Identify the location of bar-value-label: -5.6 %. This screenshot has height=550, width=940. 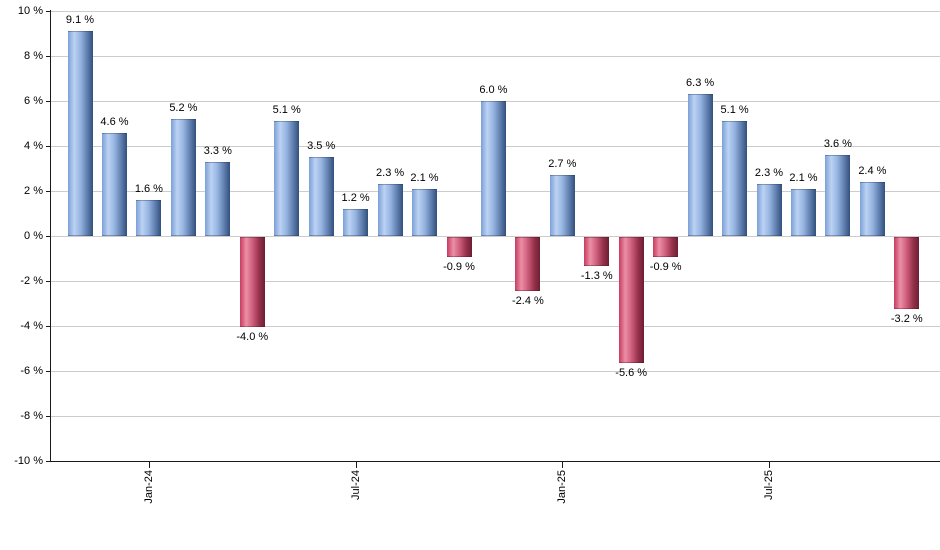
(631, 373).